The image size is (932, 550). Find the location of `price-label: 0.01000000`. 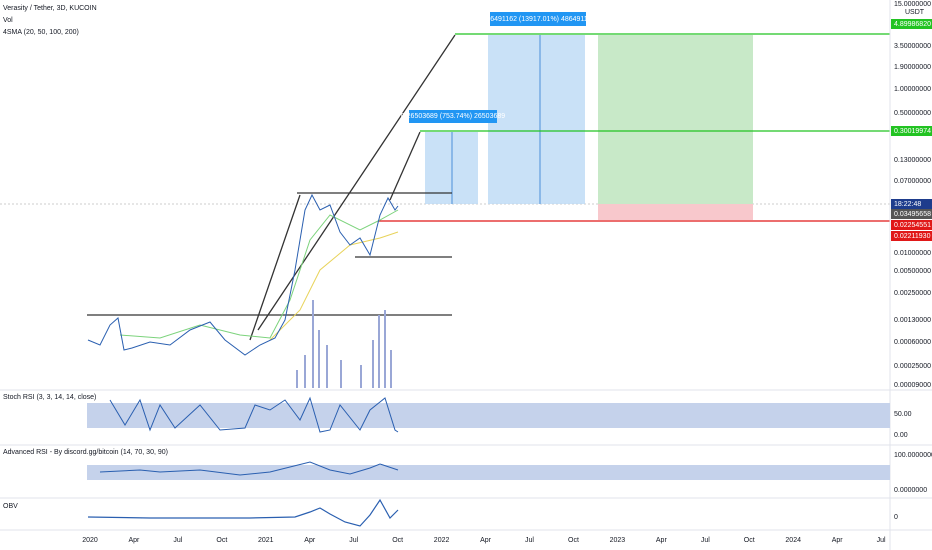

price-label: 0.01000000 is located at coordinates (912, 253).